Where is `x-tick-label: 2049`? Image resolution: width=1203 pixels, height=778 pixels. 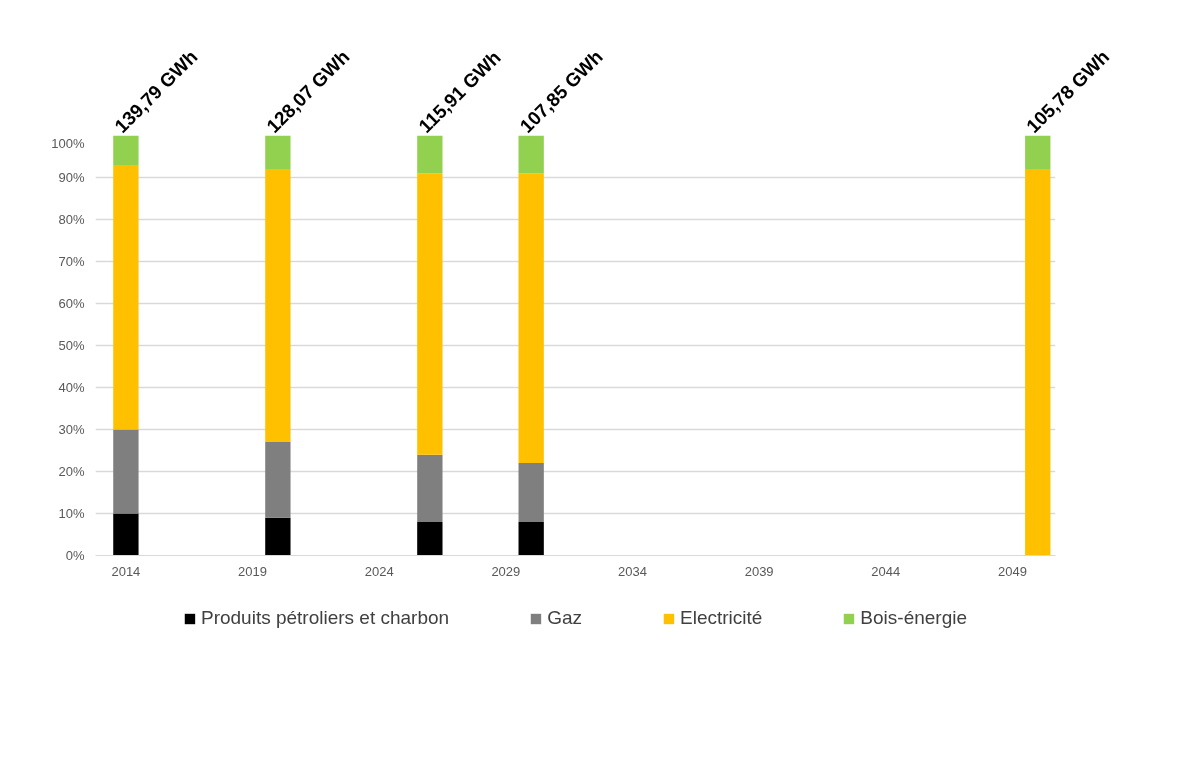
x-tick-label: 2049 is located at coordinates (1012, 571).